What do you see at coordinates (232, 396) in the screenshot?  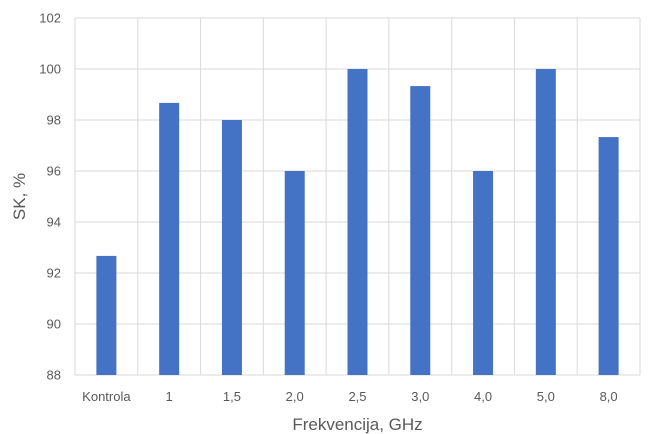 I see `x-tick-label: 1,5` at bounding box center [232, 396].